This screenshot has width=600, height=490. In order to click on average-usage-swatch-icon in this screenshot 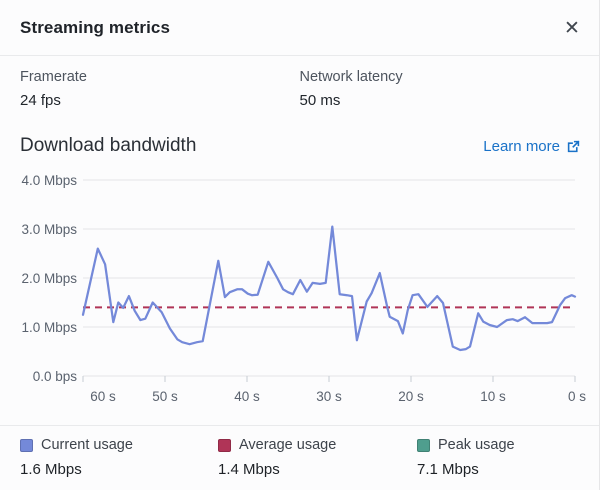, I will do `click(224, 445)`.